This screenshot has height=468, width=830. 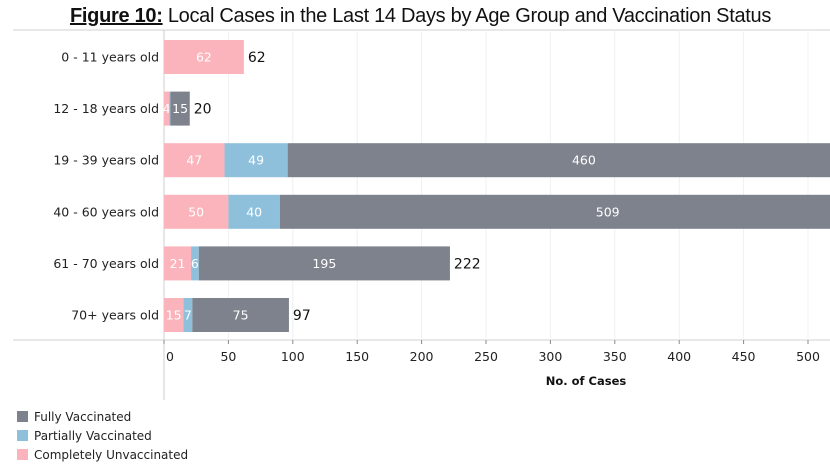 I want to click on segment-value-label: 75, so click(x=241, y=315).